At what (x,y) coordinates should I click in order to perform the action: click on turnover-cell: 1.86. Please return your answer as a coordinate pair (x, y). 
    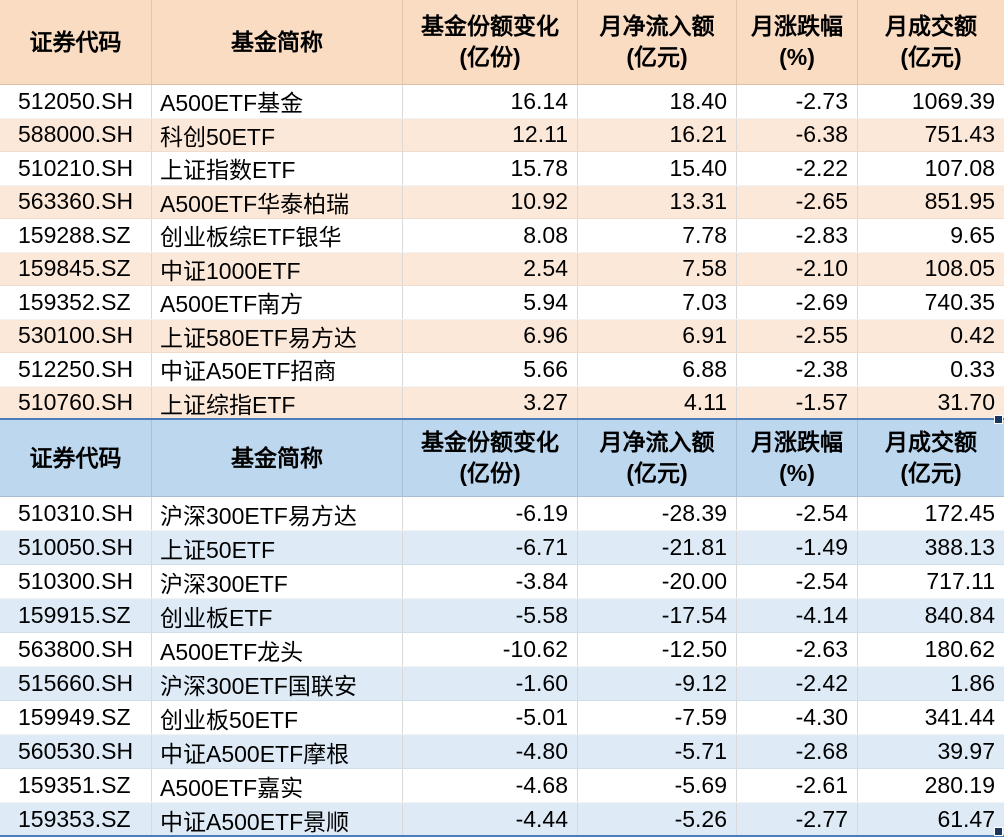
    Looking at the image, I should click on (972, 683).